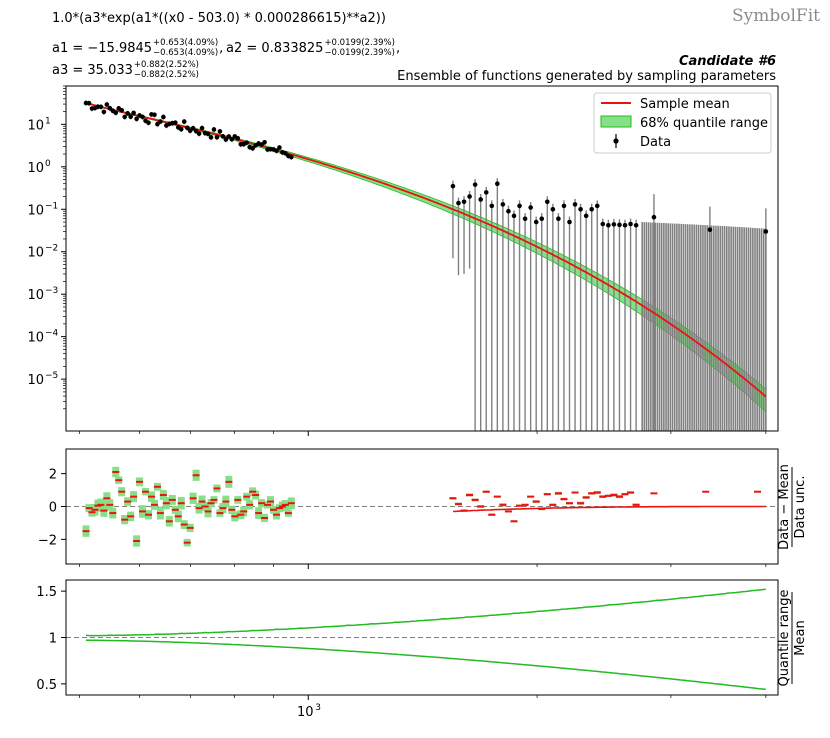  What do you see at coordinates (102, 48) in the screenshot?
I see `param-a1: a1 = −15.9845` at bounding box center [102, 48].